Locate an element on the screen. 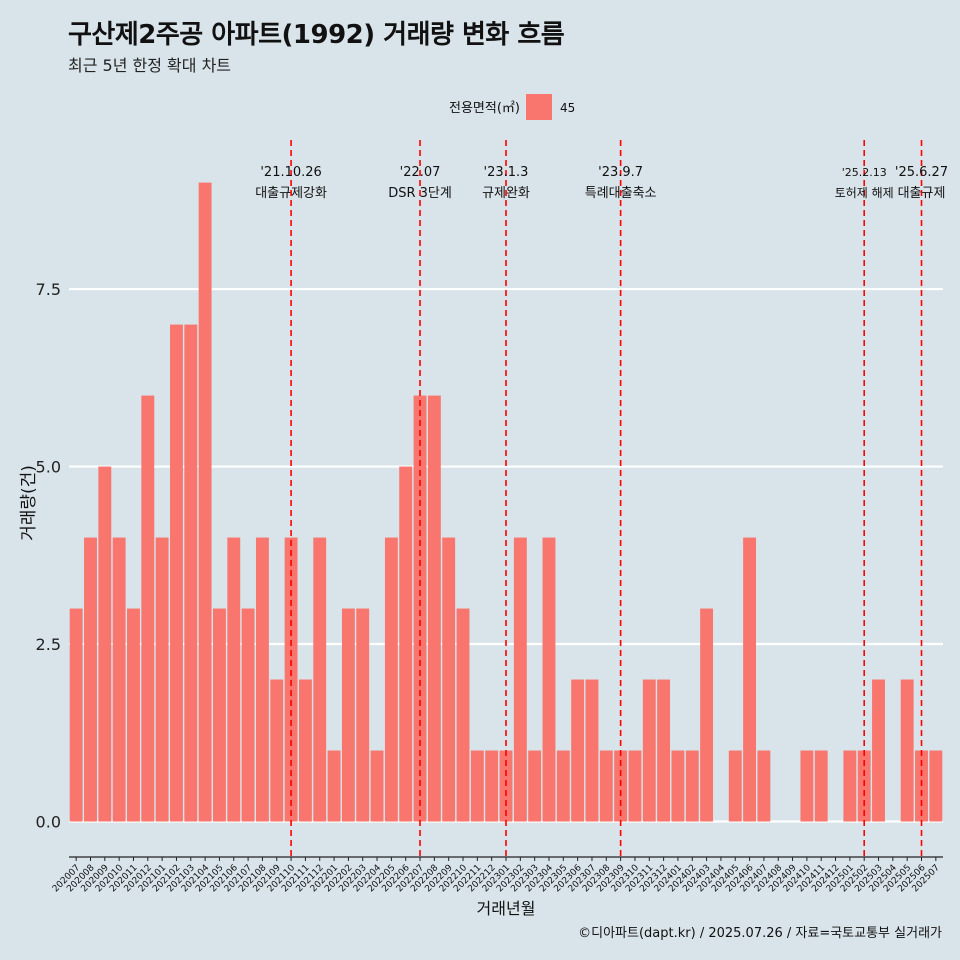  event-date: '25.2.13 is located at coordinates (864, 172).